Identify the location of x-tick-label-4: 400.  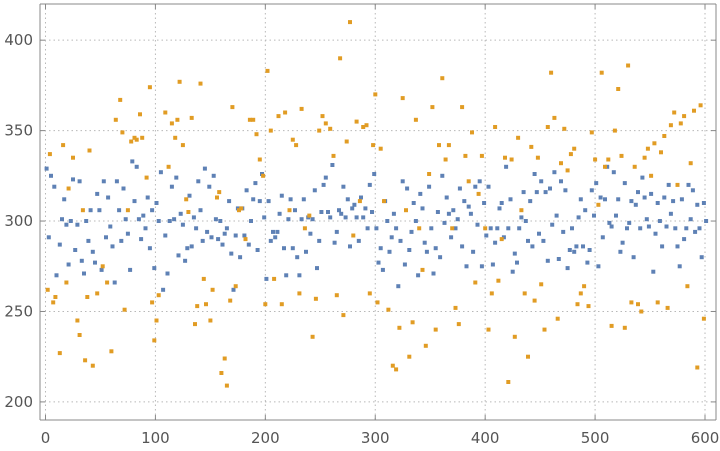
(485, 438).